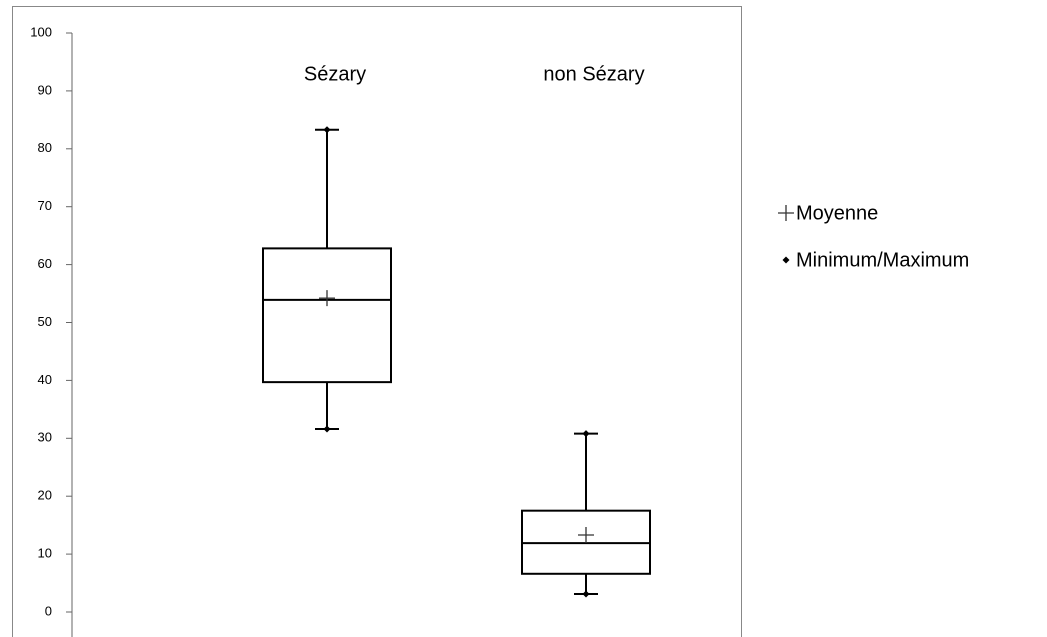  What do you see at coordinates (327, 315) in the screenshot?
I see `box` at bounding box center [327, 315].